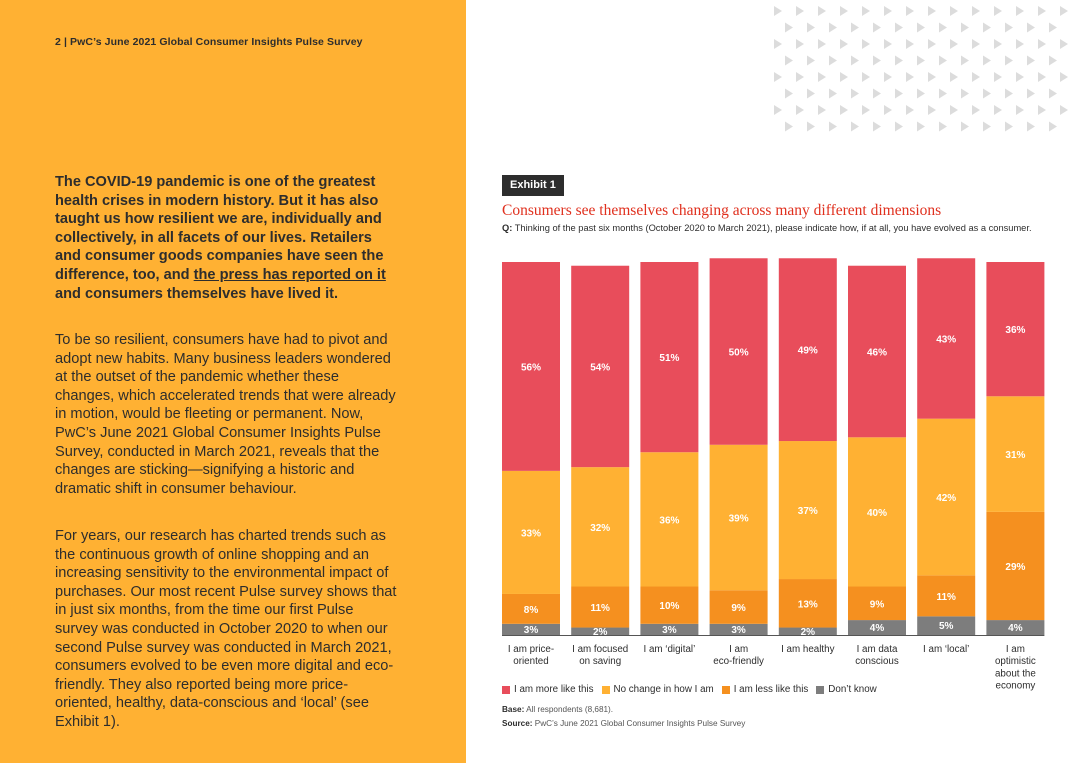  Describe the element at coordinates (921, 69) in the screenshot. I see `triangle-pattern` at that location.